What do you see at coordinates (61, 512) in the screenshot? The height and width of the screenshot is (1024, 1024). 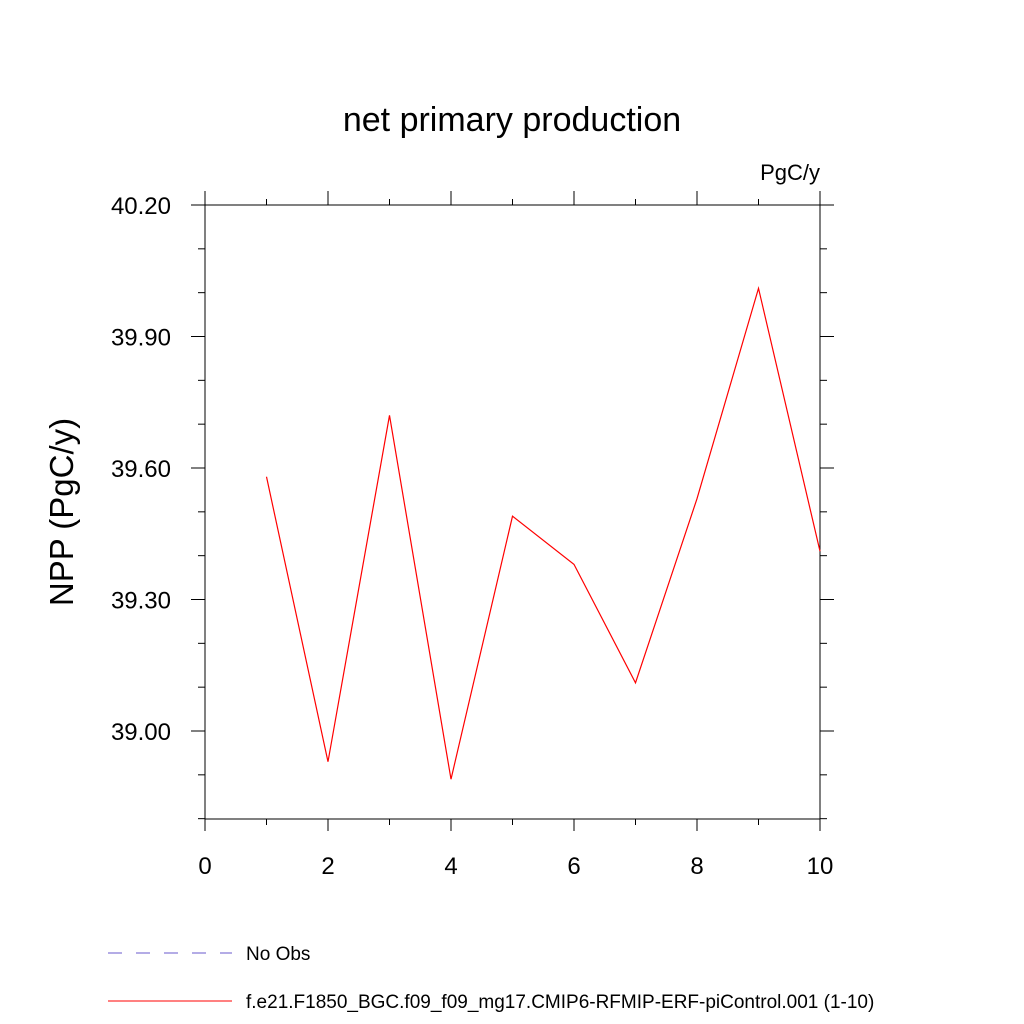 I see `y-axis-label: NPP (PgC/y)` at bounding box center [61, 512].